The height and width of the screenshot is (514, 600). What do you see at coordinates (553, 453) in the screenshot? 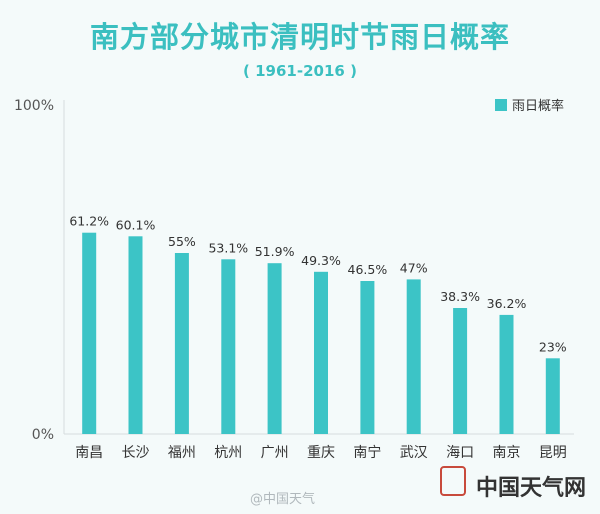
I see `x-tick-label-10: 昆明` at bounding box center [553, 453].